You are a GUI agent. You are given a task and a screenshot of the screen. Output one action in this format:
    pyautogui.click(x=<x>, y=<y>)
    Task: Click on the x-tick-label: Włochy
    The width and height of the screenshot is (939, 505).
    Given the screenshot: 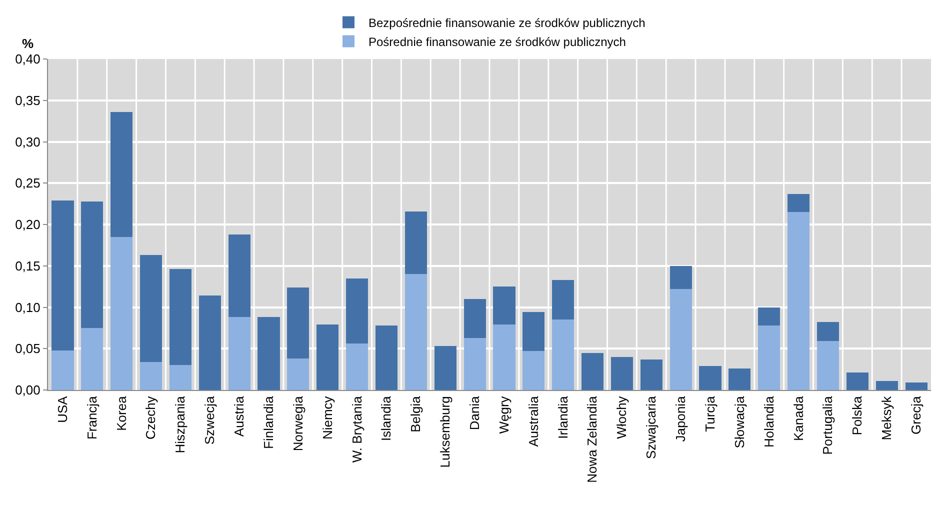 What is the action you would take?
    pyautogui.click(x=622, y=417)
    